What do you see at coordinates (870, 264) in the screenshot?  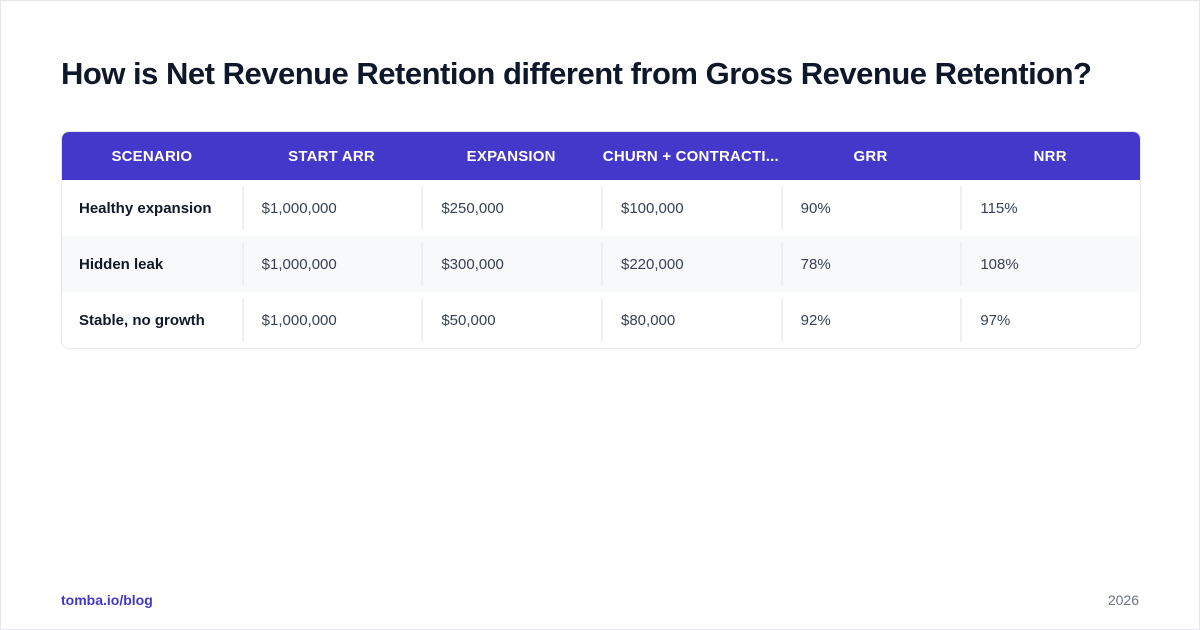 I see `cell-grr: 78%` at bounding box center [870, 264].